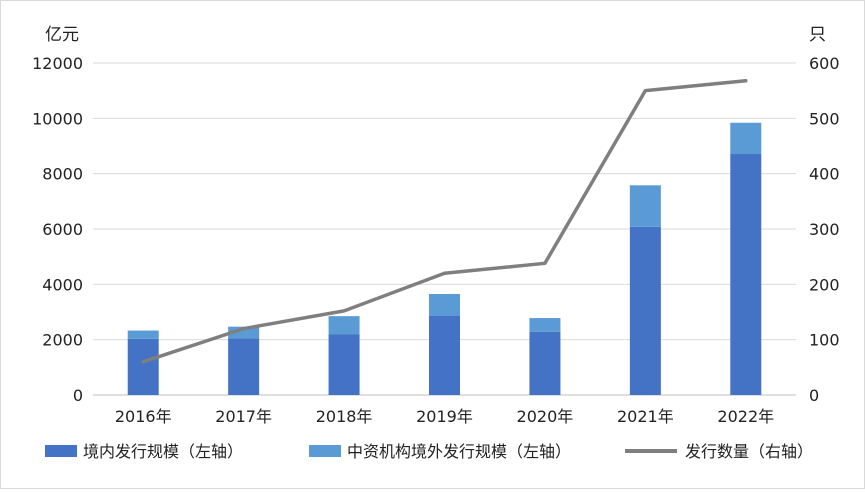 The width and height of the screenshot is (865, 492). I want to click on right-axis-unit: 只, so click(817, 35).